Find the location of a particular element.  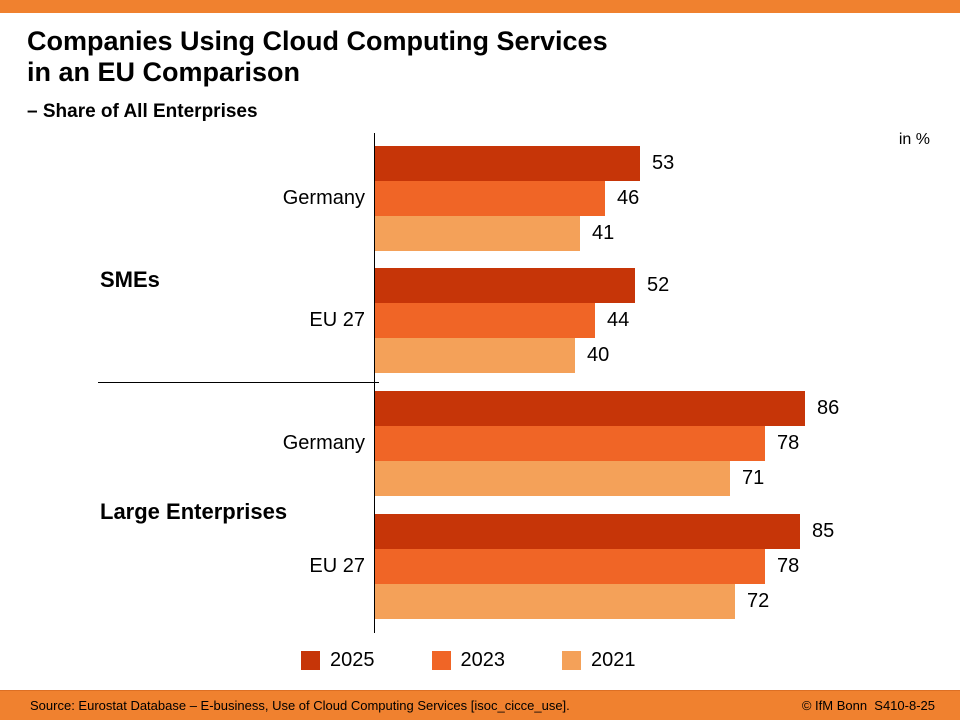

value-label-2023-germany: 46 is located at coordinates (628, 198).